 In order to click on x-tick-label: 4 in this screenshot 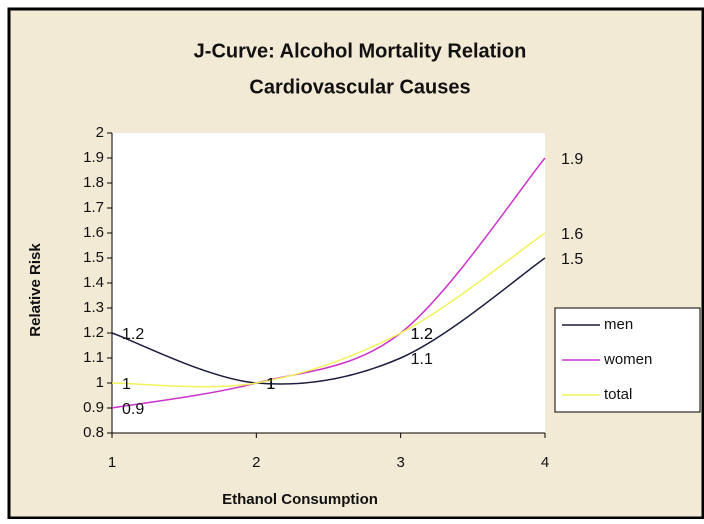, I will do `click(545, 462)`.